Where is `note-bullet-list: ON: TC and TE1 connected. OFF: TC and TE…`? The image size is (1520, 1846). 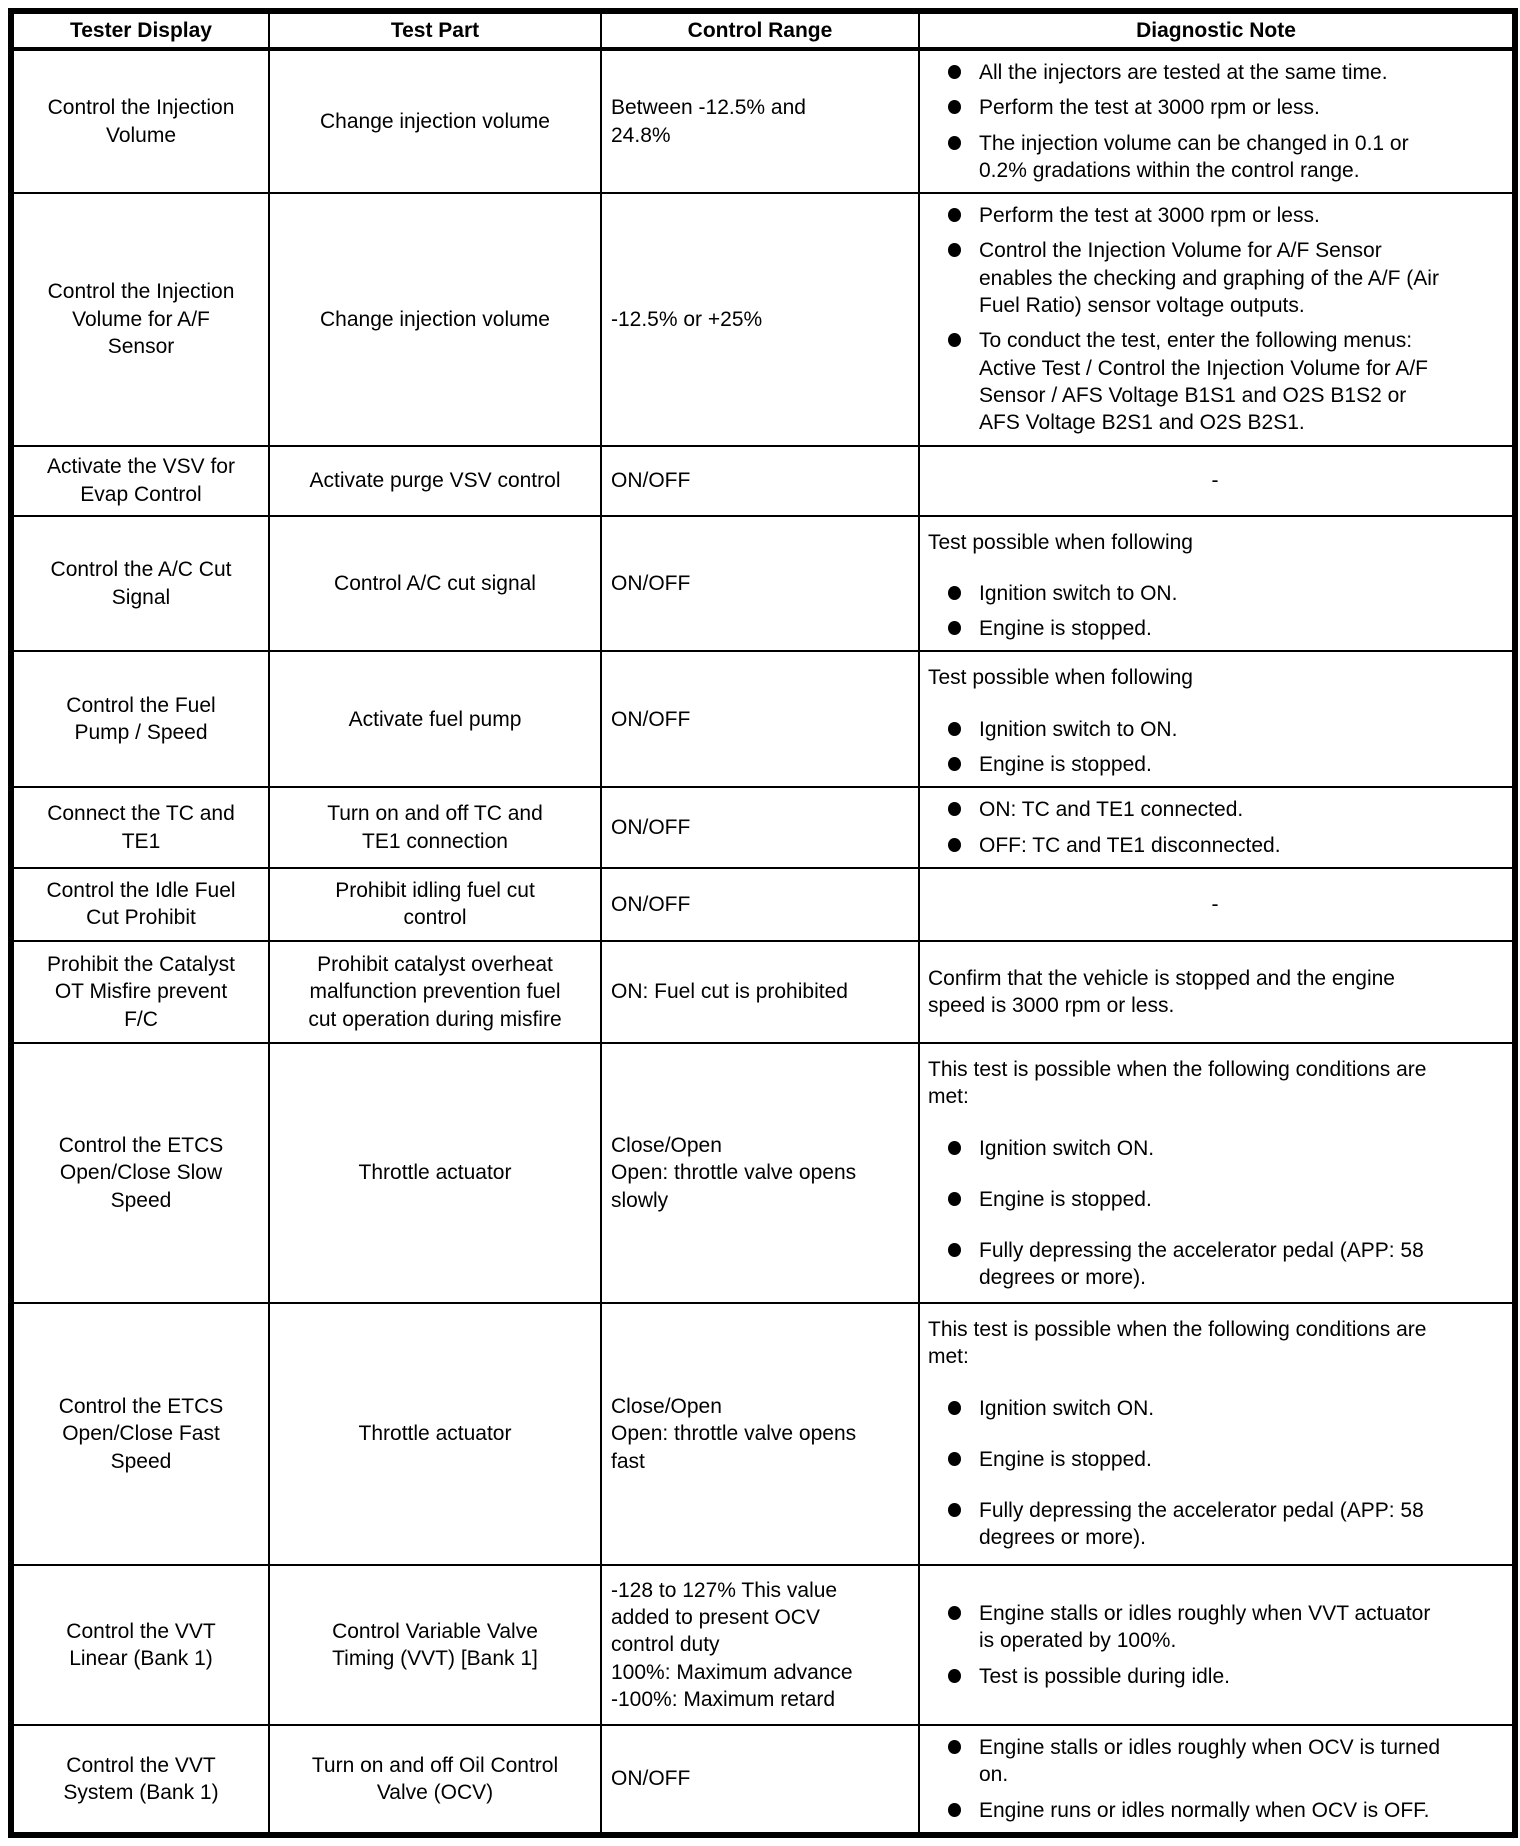 note-bullet-list: ON: TC and TE1 connected. OFF: TC and TE… is located at coordinates (1225, 827).